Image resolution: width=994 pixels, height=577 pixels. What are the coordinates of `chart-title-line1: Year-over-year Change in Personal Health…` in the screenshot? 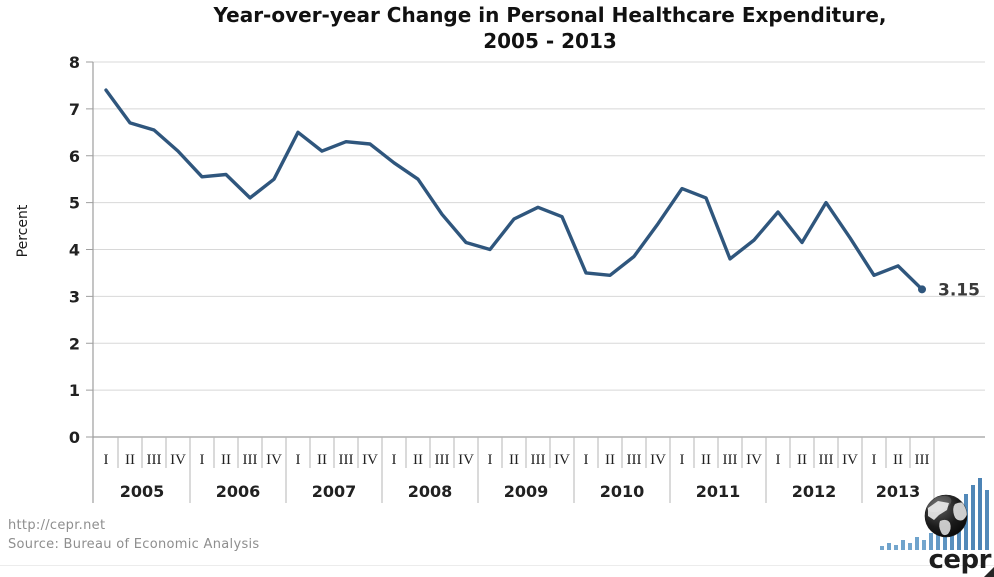 It's located at (550, 15).